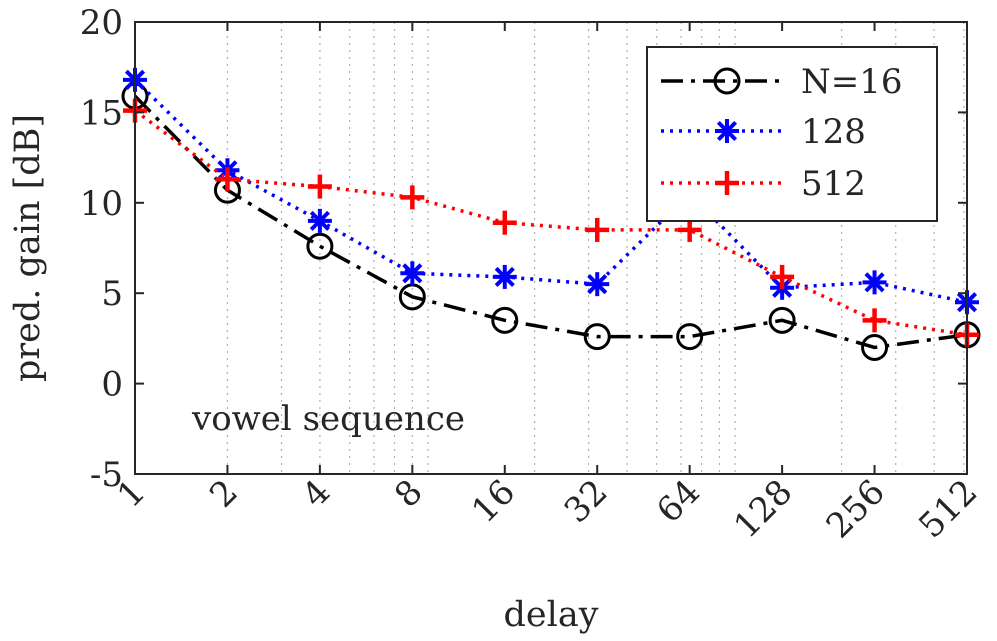 The image size is (997, 641). I want to click on legend-label-128: 128, so click(833, 132).